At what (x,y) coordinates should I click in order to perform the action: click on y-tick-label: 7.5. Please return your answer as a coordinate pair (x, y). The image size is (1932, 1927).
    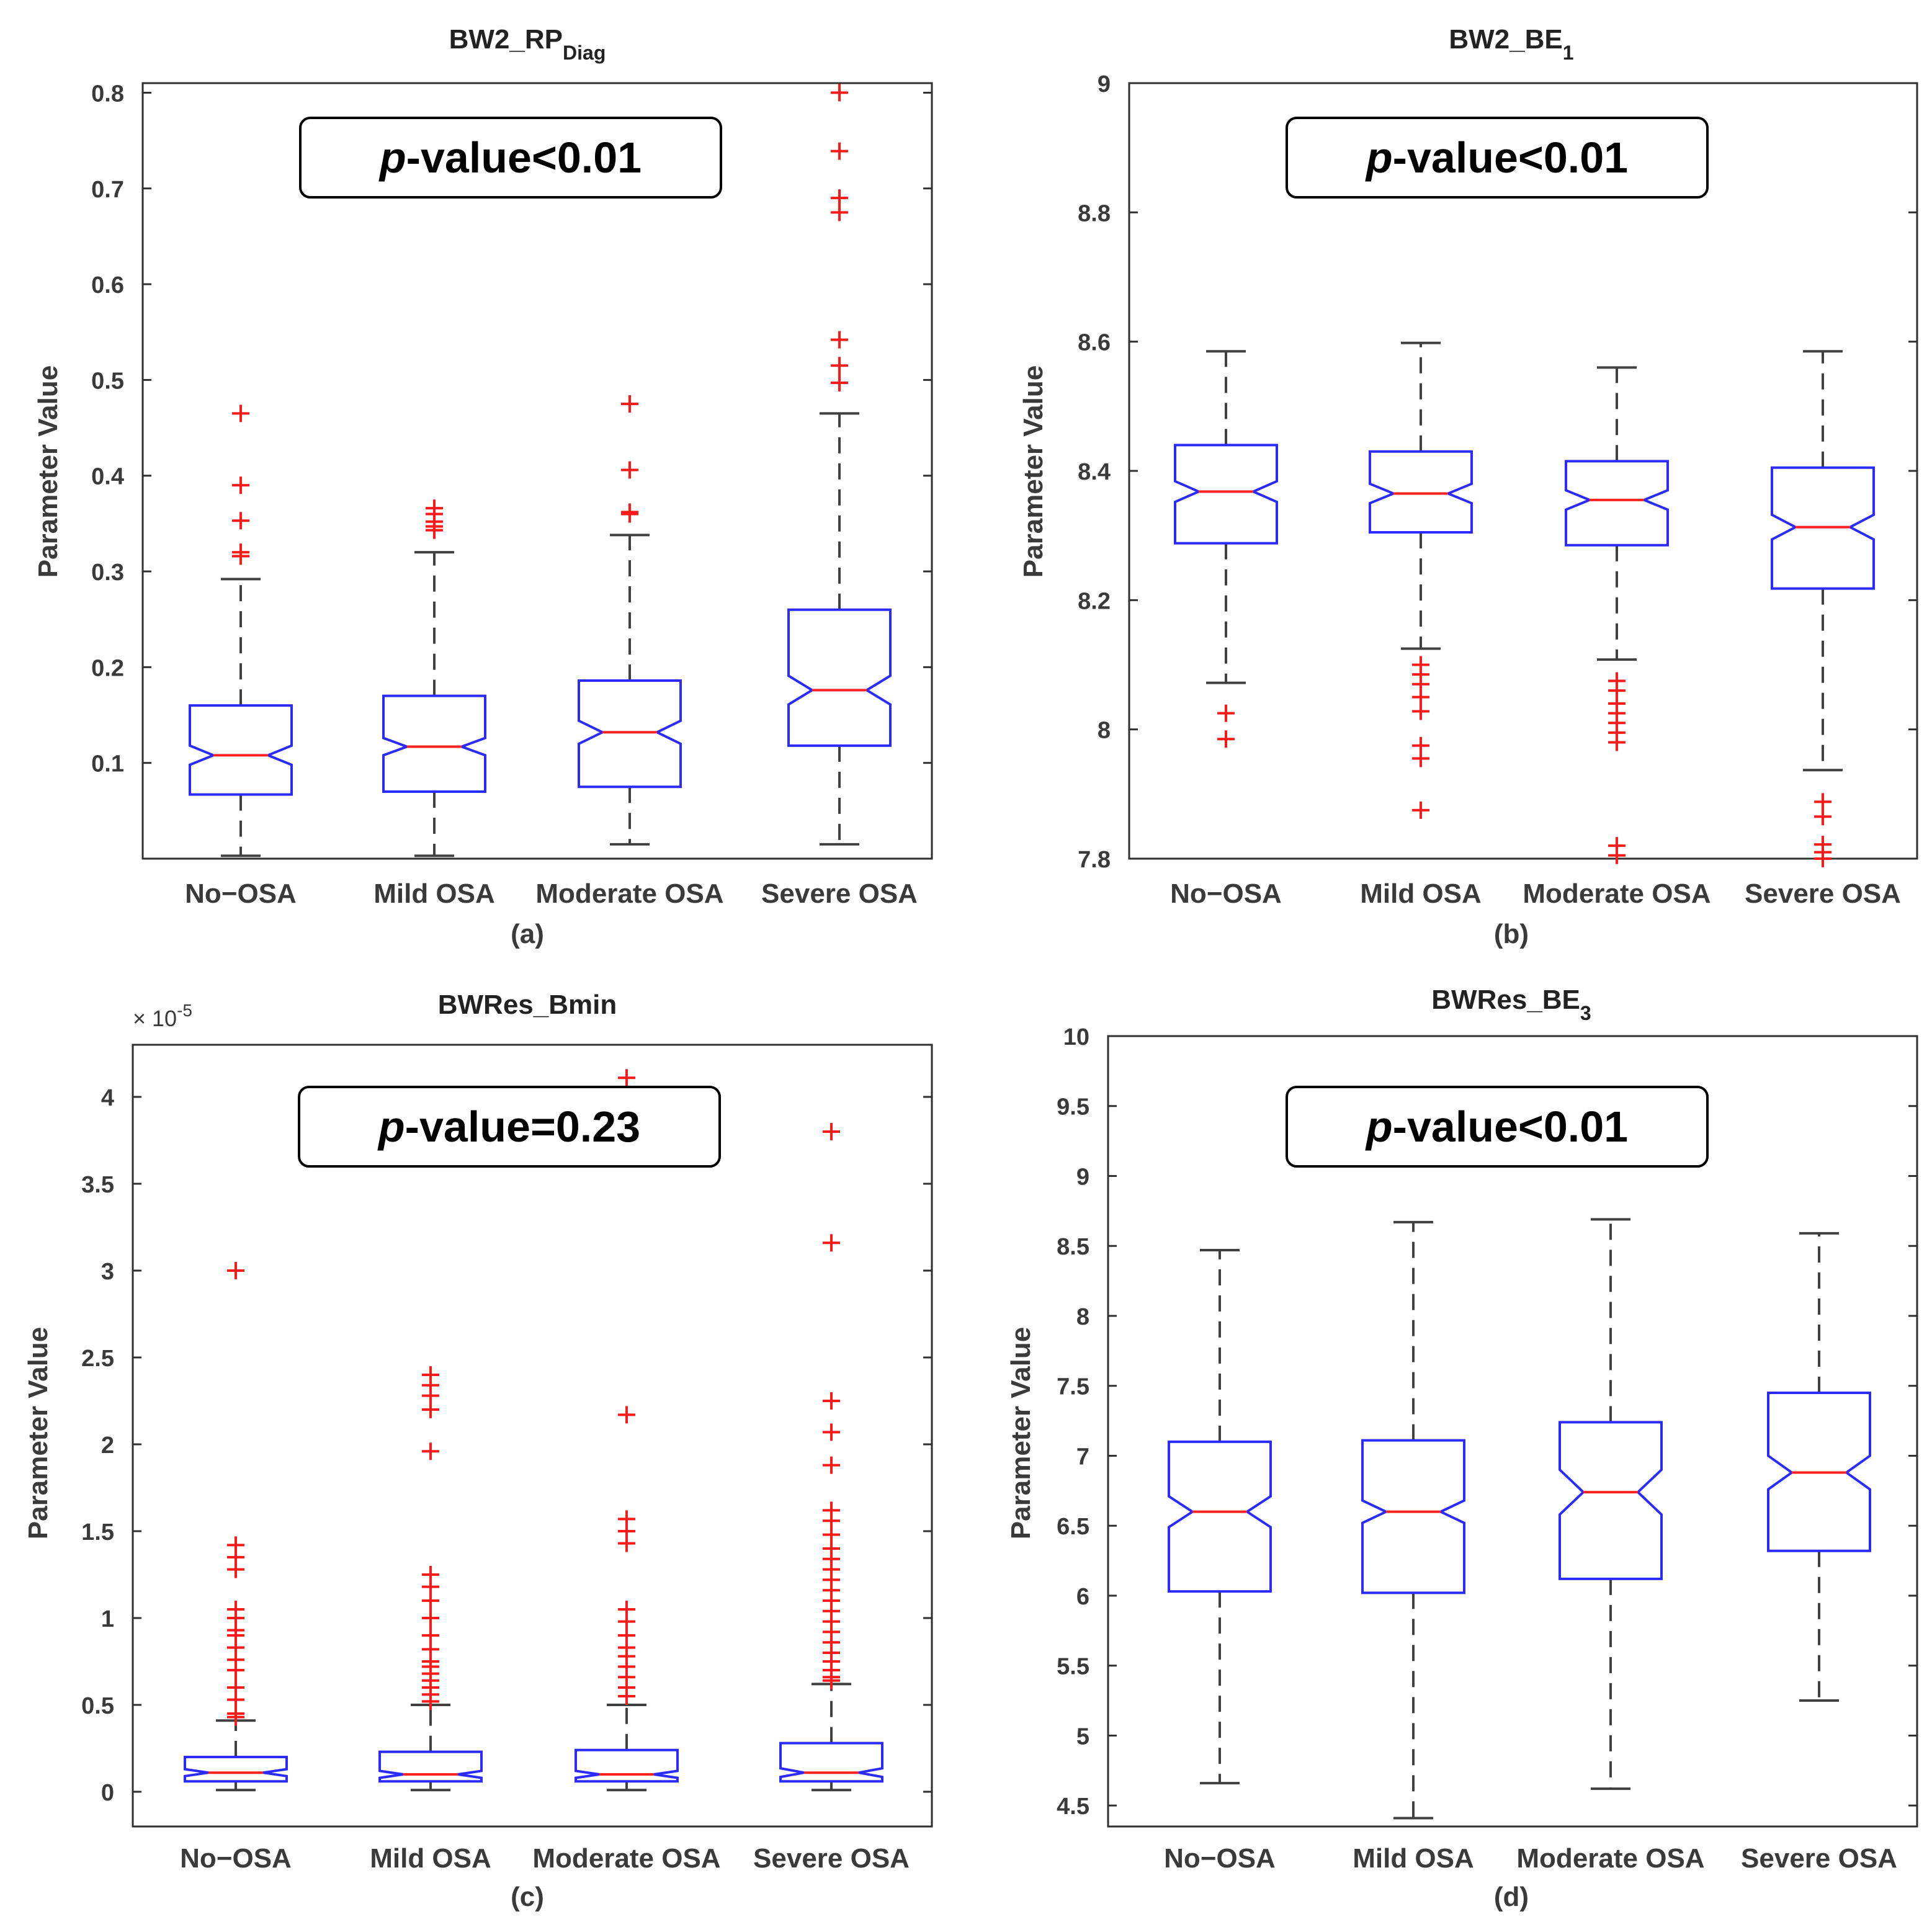
    Looking at the image, I should click on (1073, 1387).